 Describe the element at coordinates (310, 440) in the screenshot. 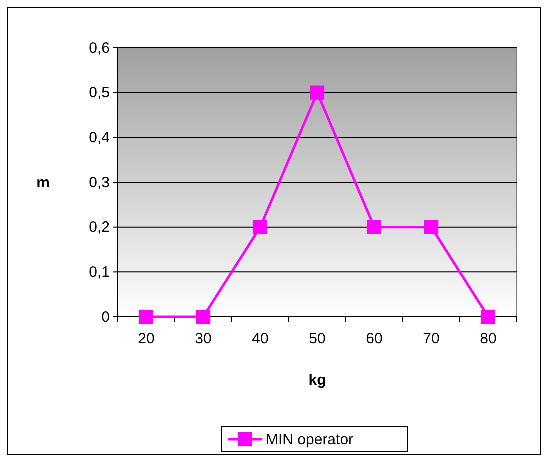

I see `legend-label: MIN operator` at that location.